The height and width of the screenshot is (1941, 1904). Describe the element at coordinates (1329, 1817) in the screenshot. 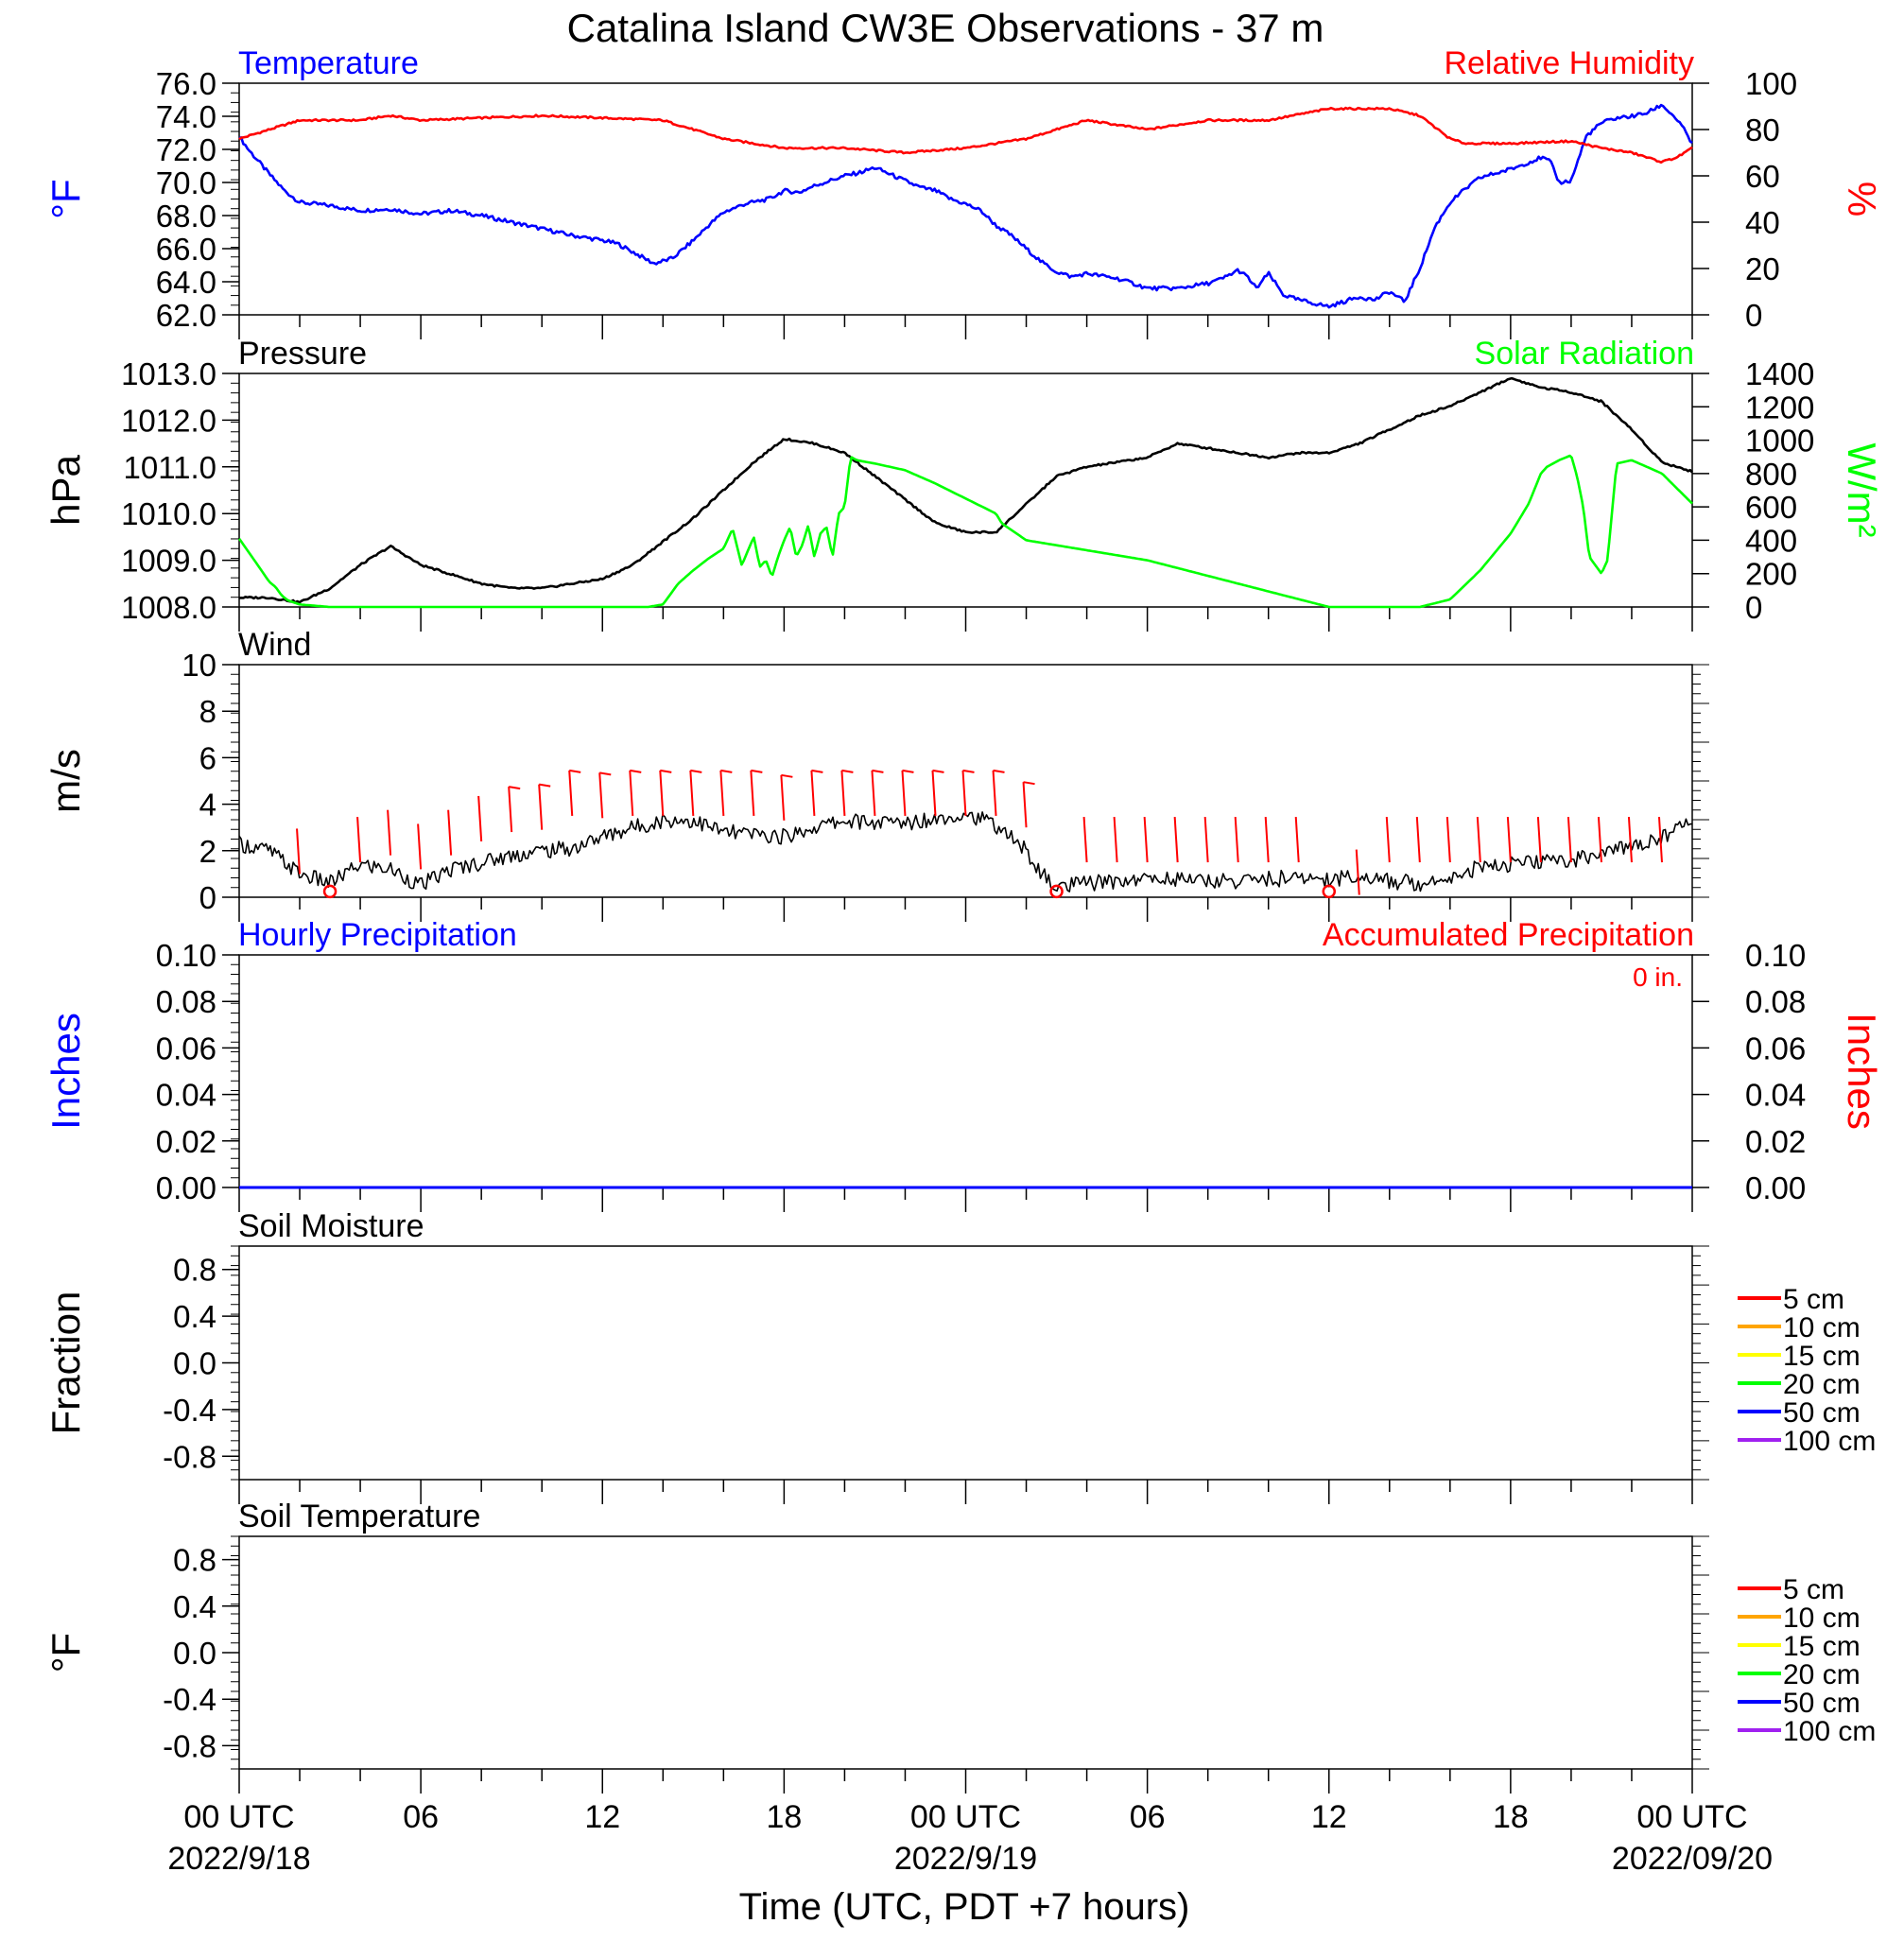

I see `x-tick-label: 12` at that location.